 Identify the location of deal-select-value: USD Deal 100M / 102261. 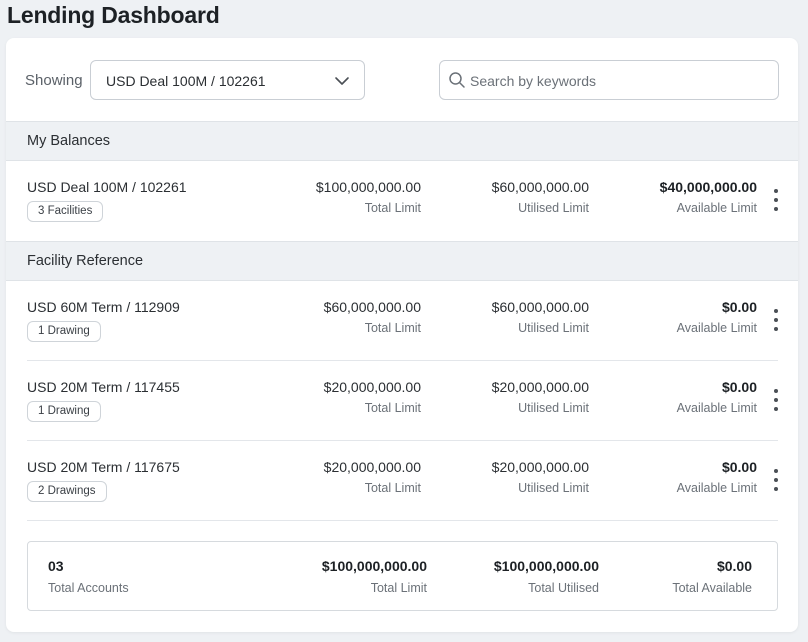
(186, 81).